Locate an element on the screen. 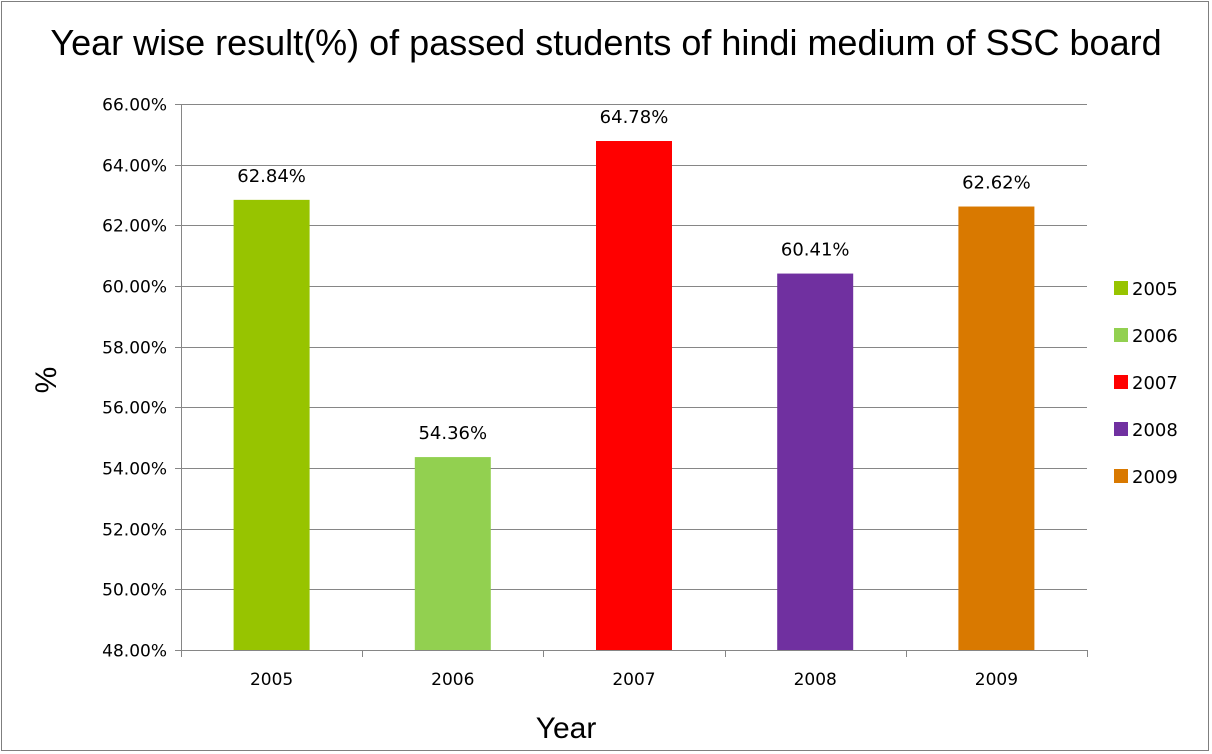 This screenshot has height=754, width=1212. y-tick-label: 54.00% is located at coordinates (134, 470).